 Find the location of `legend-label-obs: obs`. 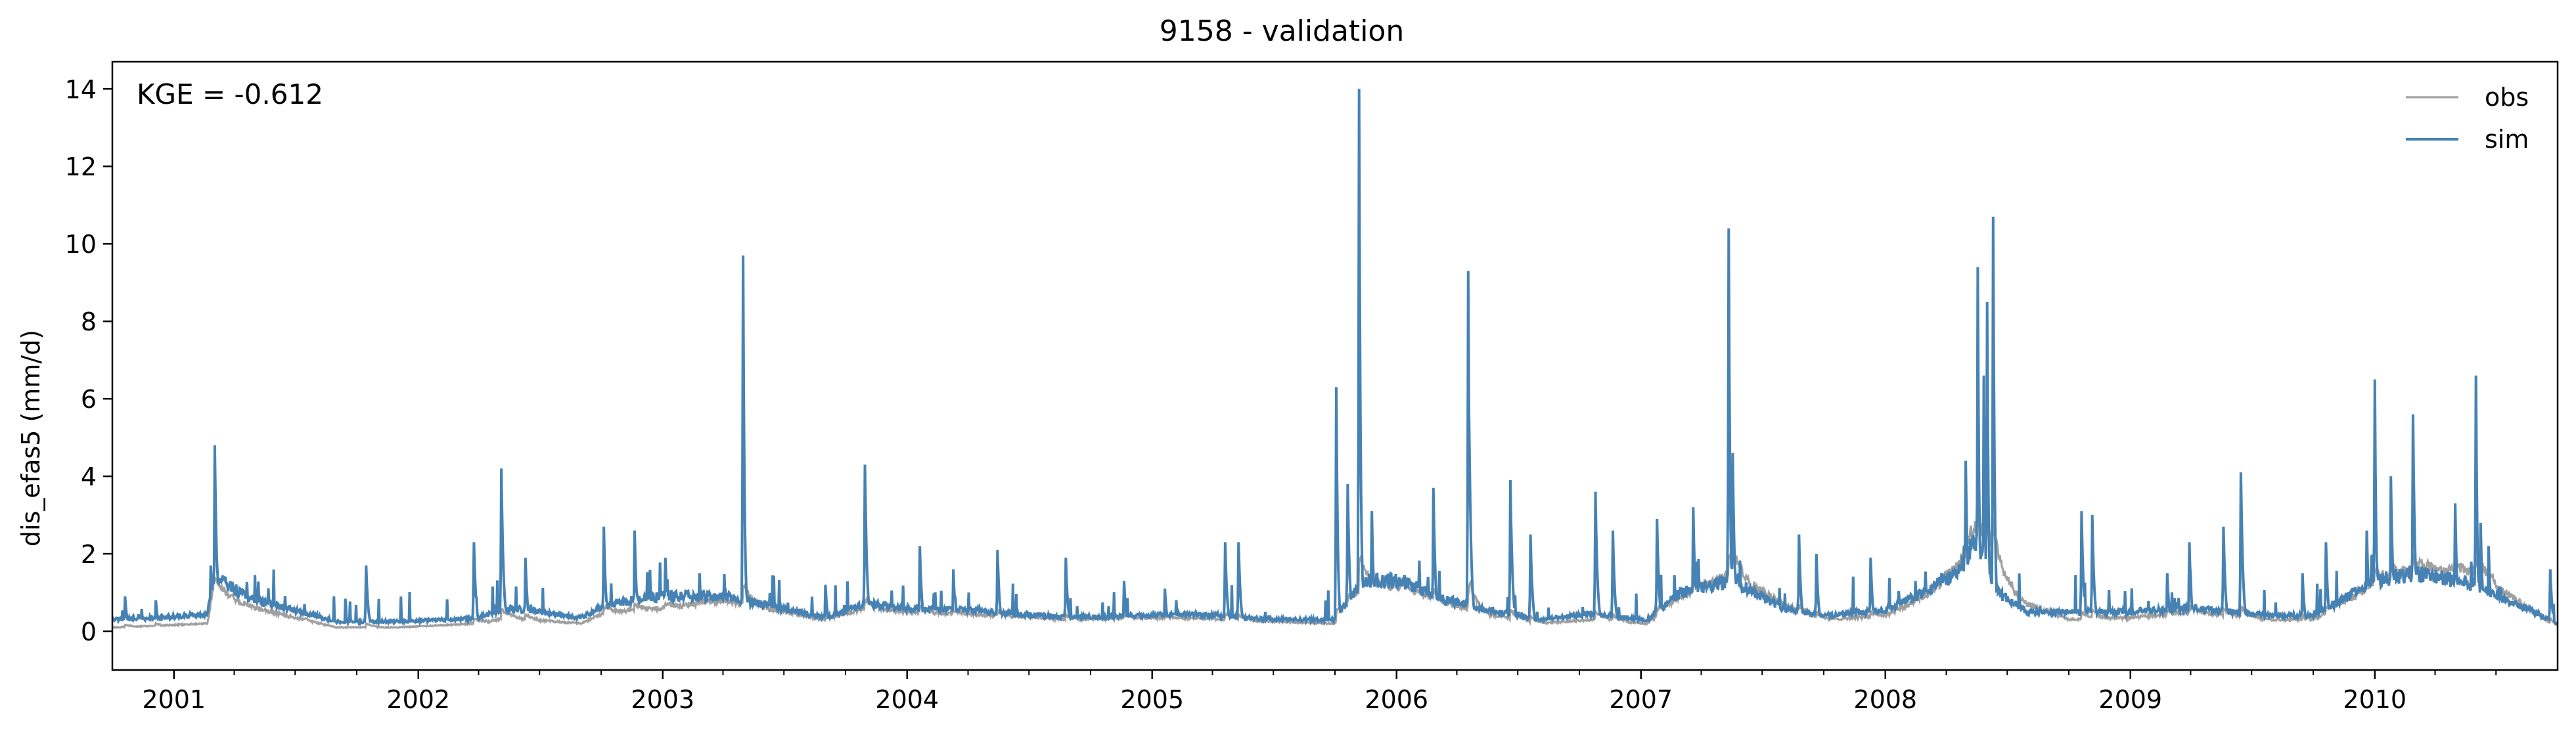

legend-label-obs: obs is located at coordinates (2507, 97).